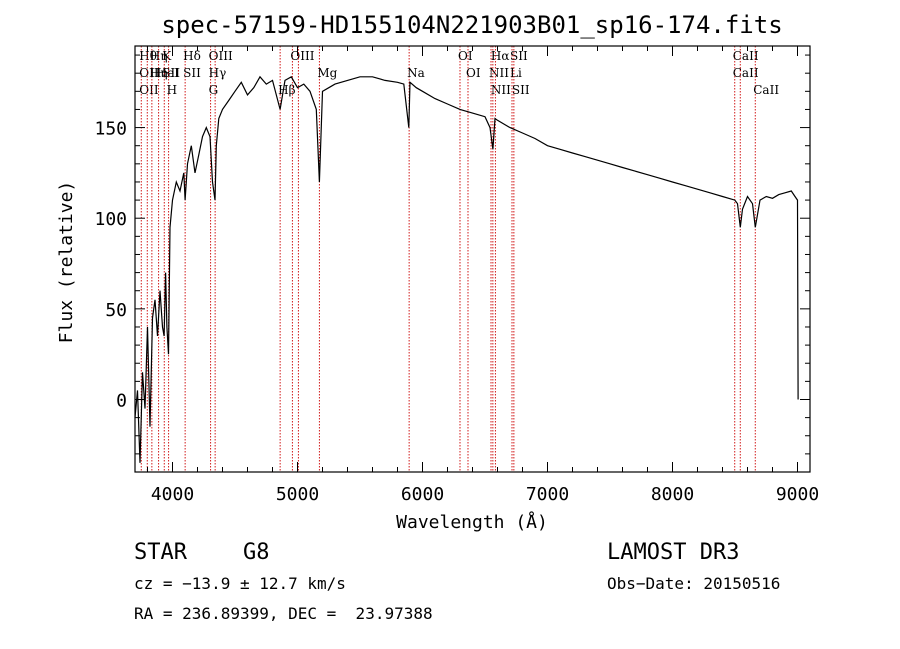 The image size is (900, 649). Describe the element at coordinates (472, 522) in the screenshot. I see `x-axis-label: Wavelength (Å)` at that location.